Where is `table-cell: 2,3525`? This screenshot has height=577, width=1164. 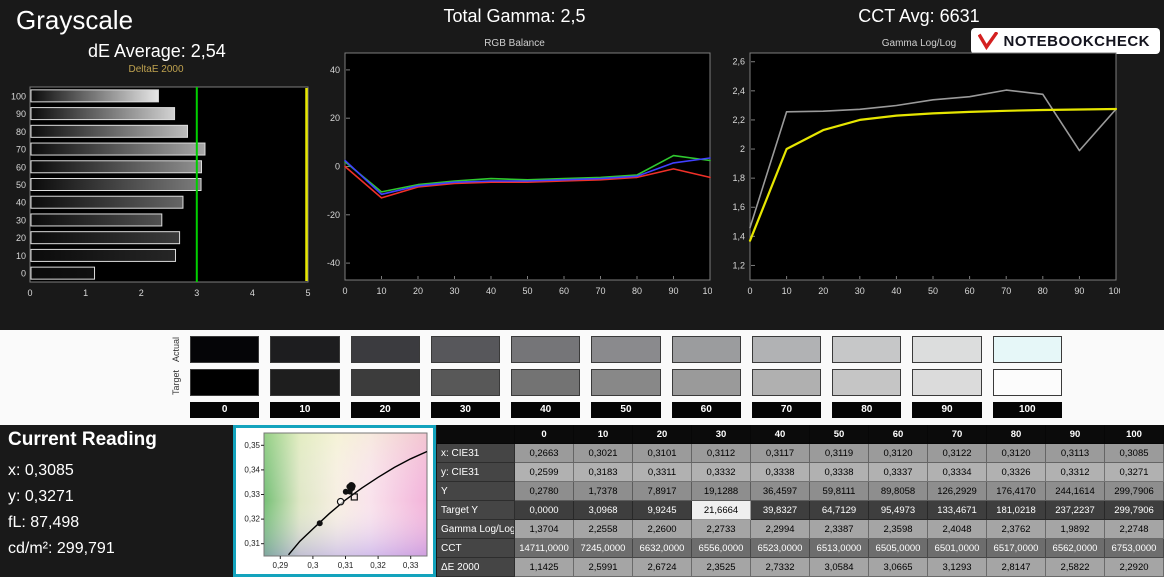
table-cell: 2,3525 is located at coordinates (721, 567).